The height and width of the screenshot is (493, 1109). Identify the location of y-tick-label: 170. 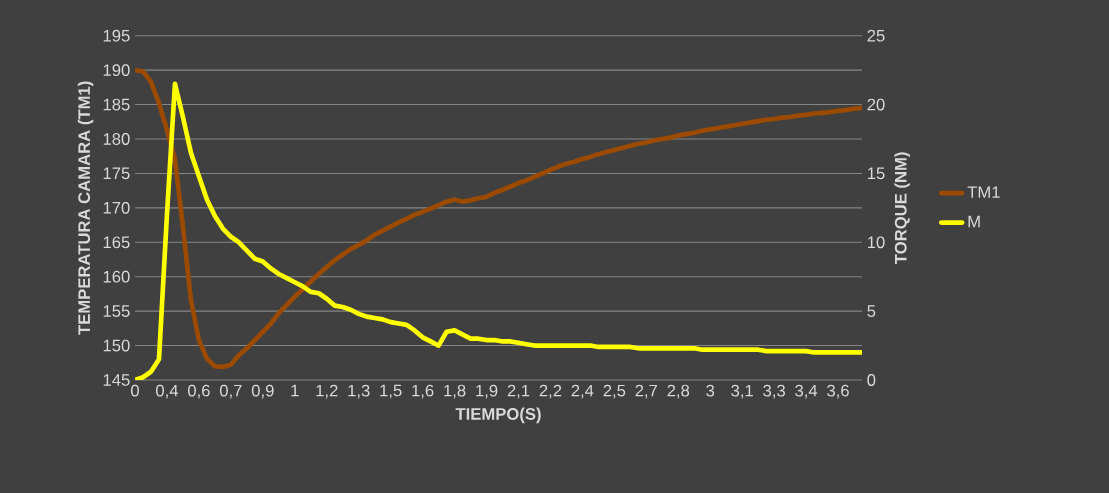
(116, 207).